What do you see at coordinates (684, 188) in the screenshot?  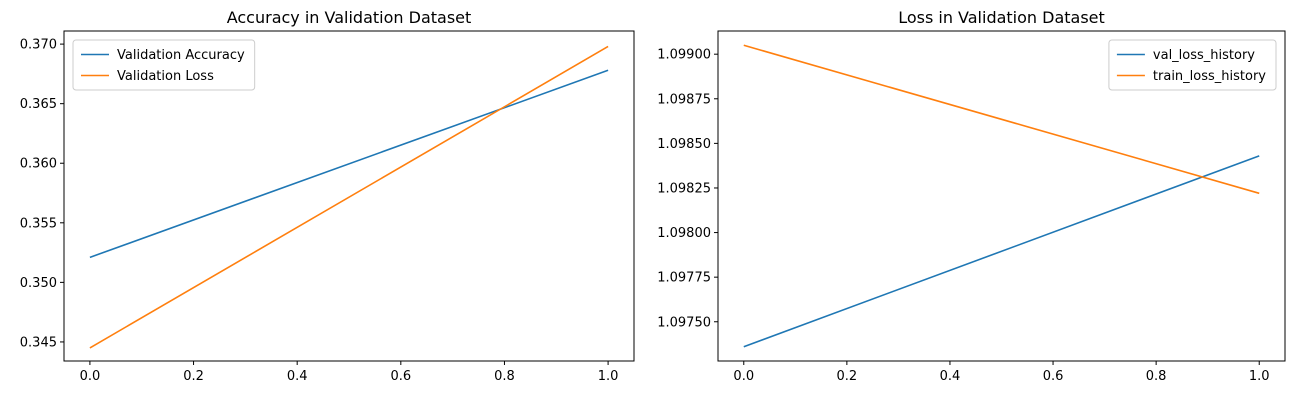 I see `y-tick-label: 1.09825` at bounding box center [684, 188].